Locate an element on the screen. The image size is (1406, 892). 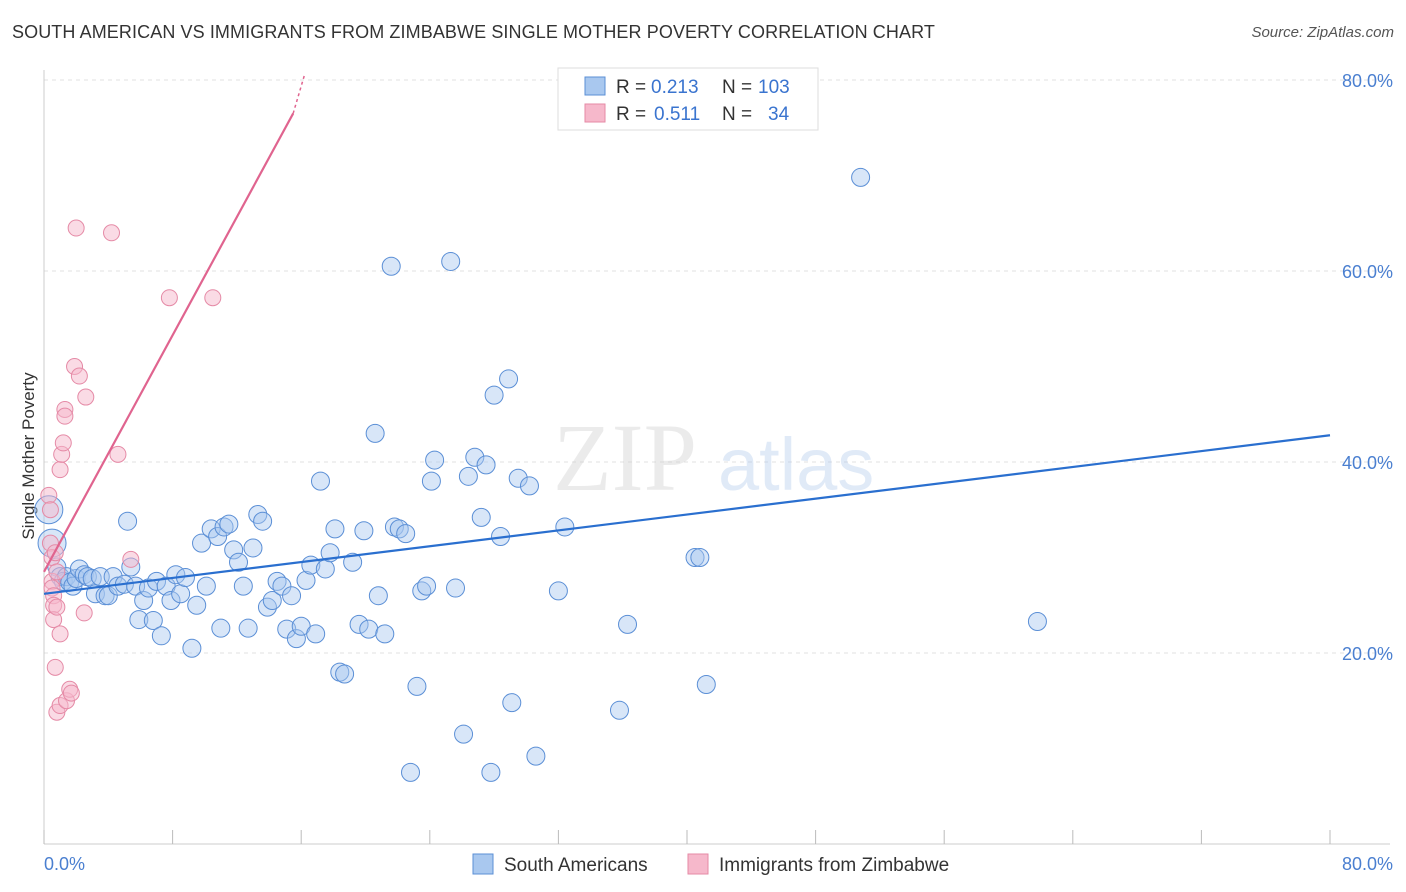
trend-line-zimbabwe is located at coordinates (169, 342).